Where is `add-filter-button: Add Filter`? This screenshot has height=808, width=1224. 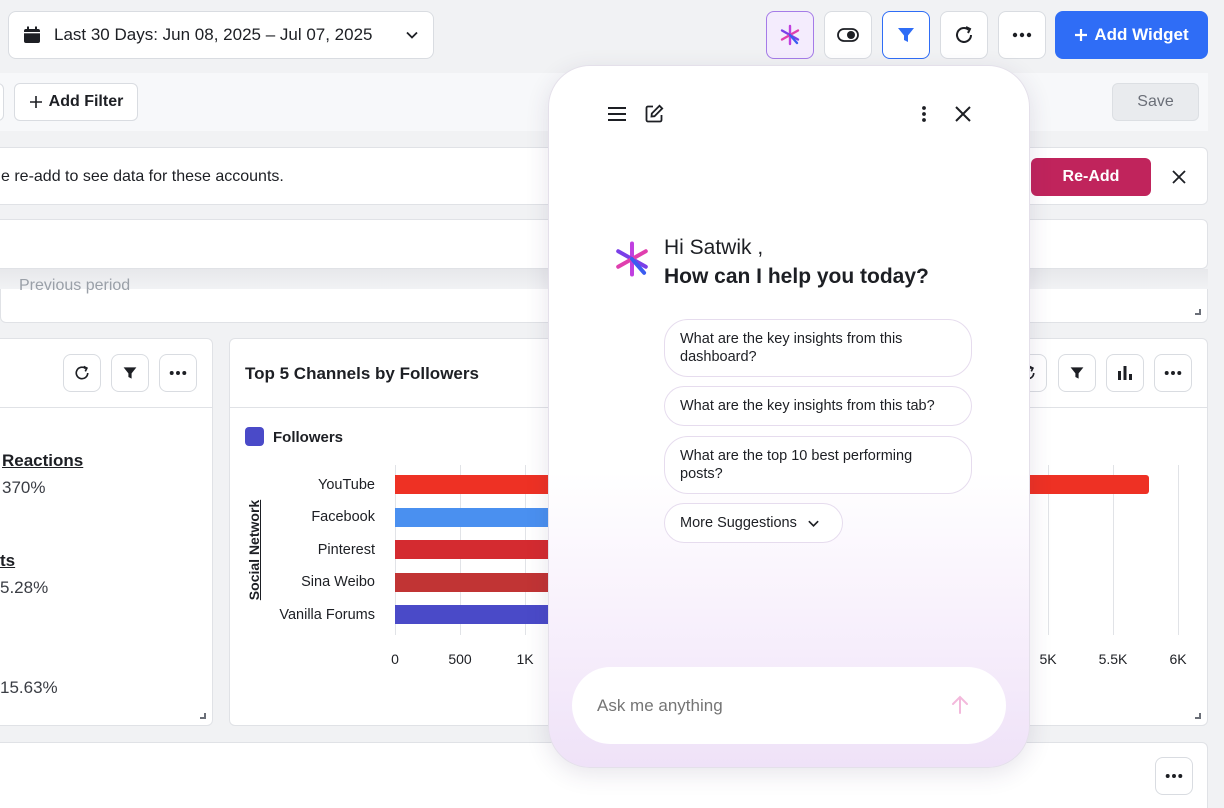 add-filter-button: Add Filter is located at coordinates (76, 102).